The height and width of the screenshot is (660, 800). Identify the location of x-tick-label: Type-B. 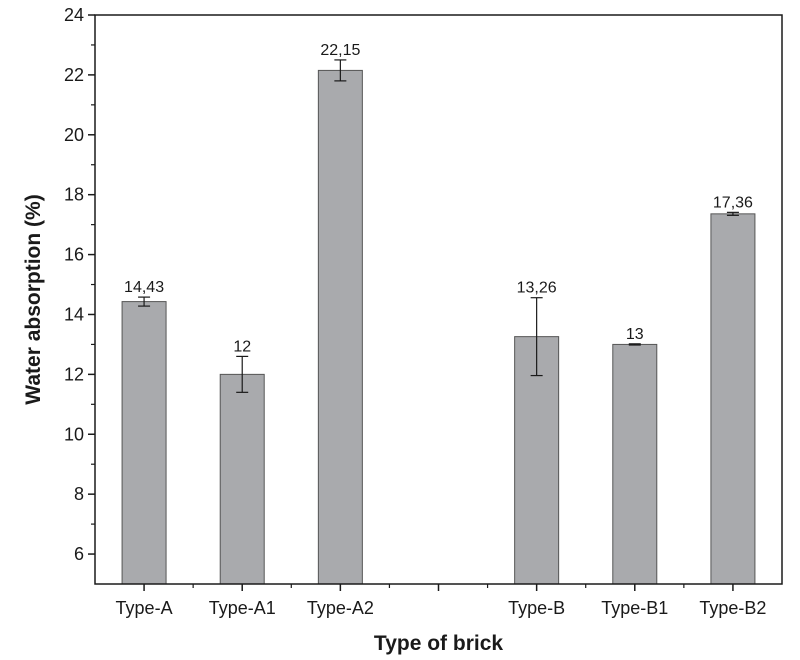
(536, 608).